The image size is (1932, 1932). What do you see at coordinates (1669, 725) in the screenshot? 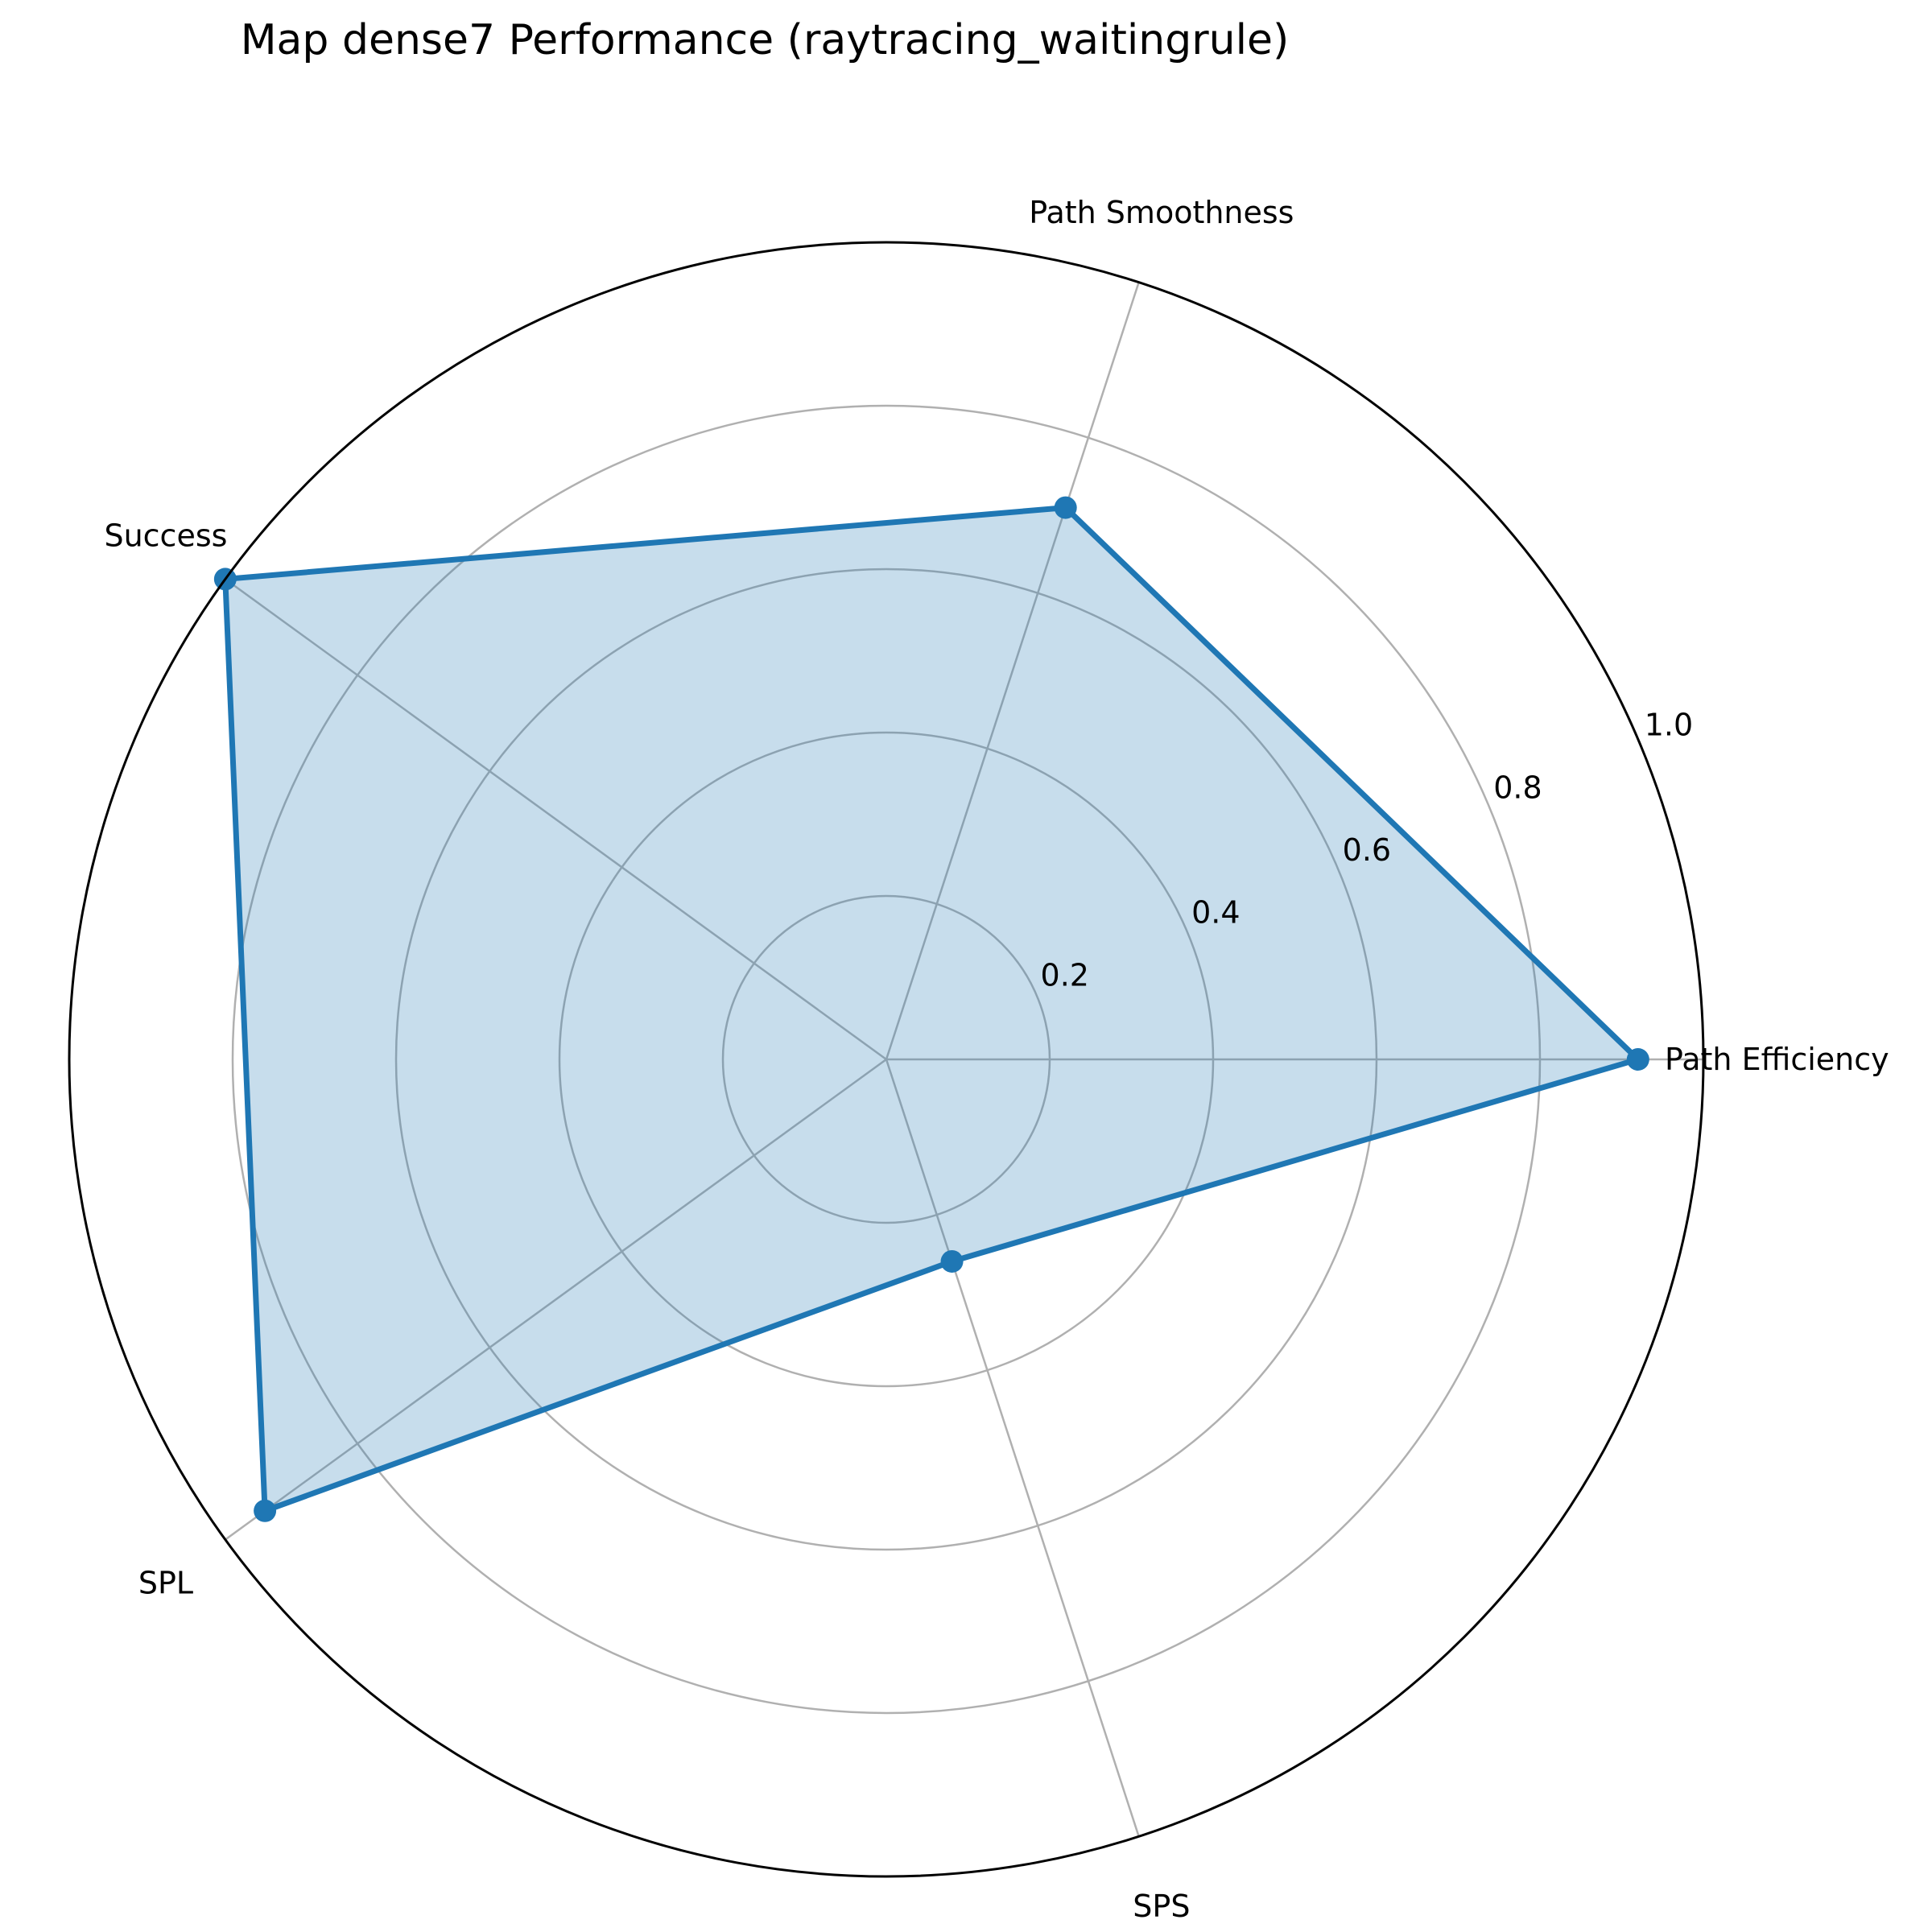
I see `radial-tick-label: 1.0` at bounding box center [1669, 725].